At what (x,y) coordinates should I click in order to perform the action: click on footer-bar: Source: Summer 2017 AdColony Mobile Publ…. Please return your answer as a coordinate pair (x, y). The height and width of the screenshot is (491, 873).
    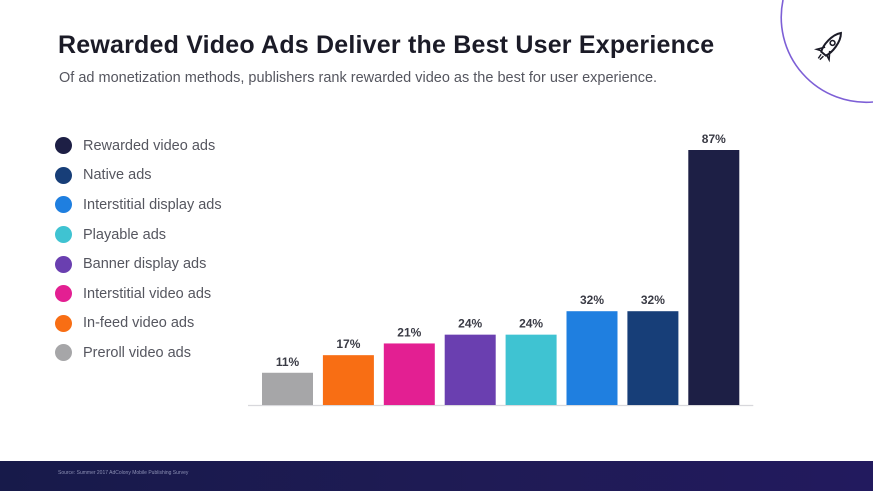
    Looking at the image, I should click on (436, 476).